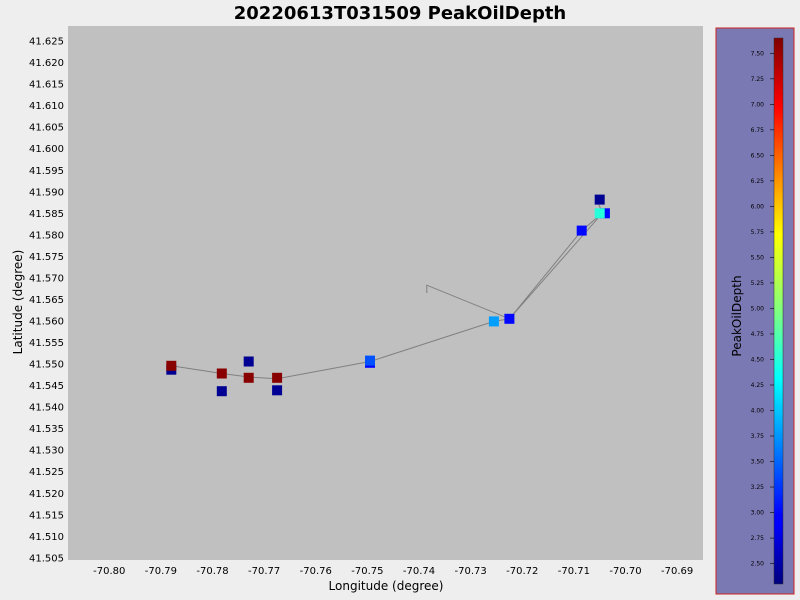  I want to click on y-tick-label: 41.610, so click(46, 106).